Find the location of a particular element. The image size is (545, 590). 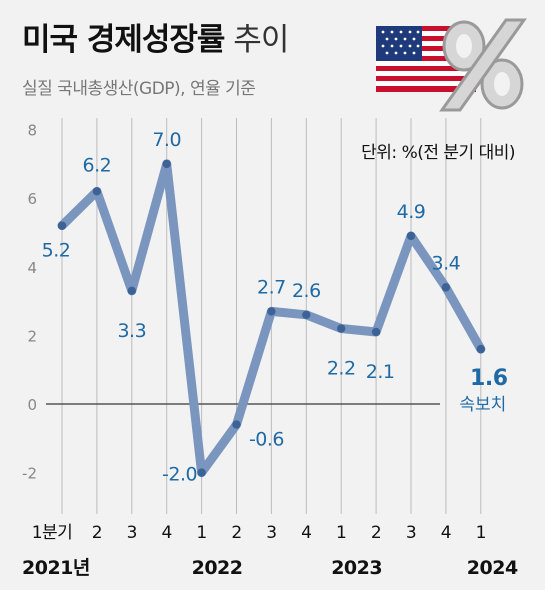

header-badge is located at coordinates (451, 65).